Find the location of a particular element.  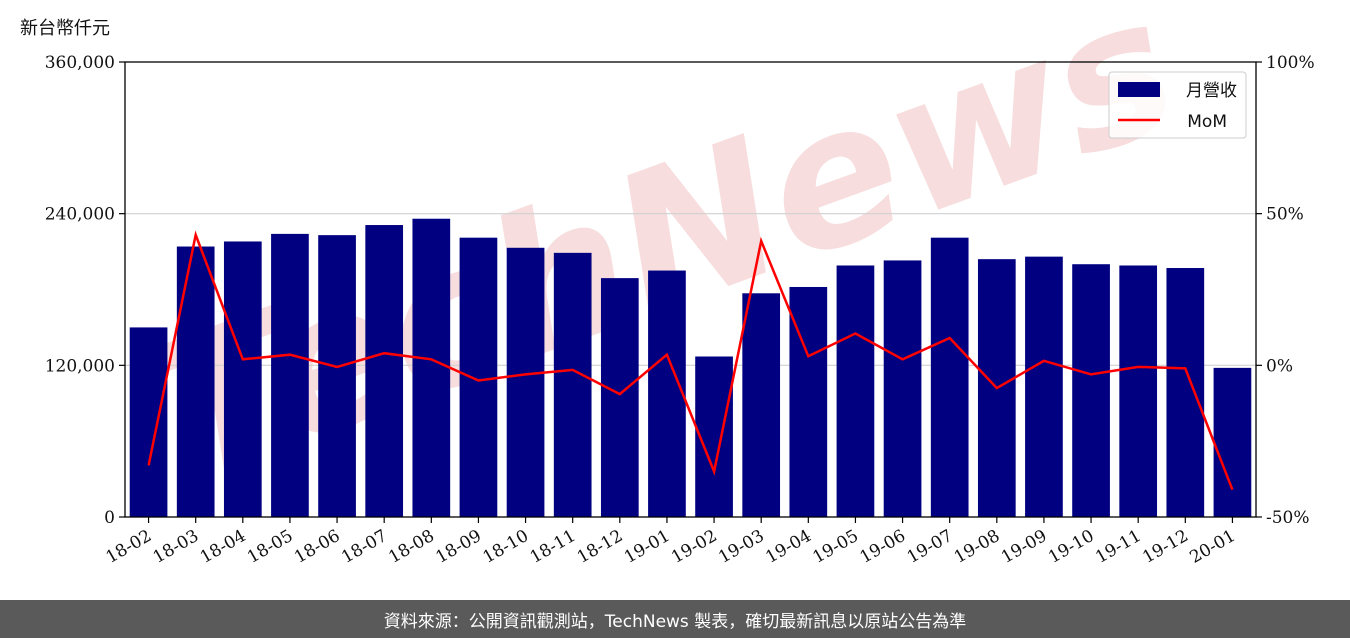

y-axis-unit-label: 新台幣仟元 is located at coordinates (65, 28).